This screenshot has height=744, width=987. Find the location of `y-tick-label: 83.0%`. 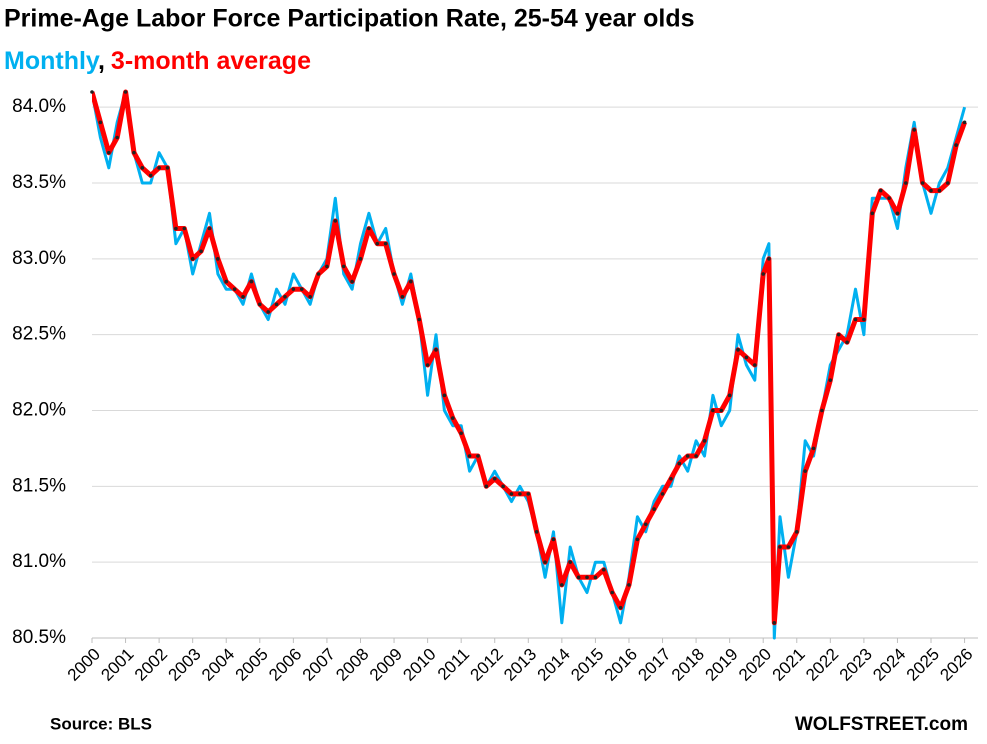

y-tick-label: 83.0% is located at coordinates (39, 258).